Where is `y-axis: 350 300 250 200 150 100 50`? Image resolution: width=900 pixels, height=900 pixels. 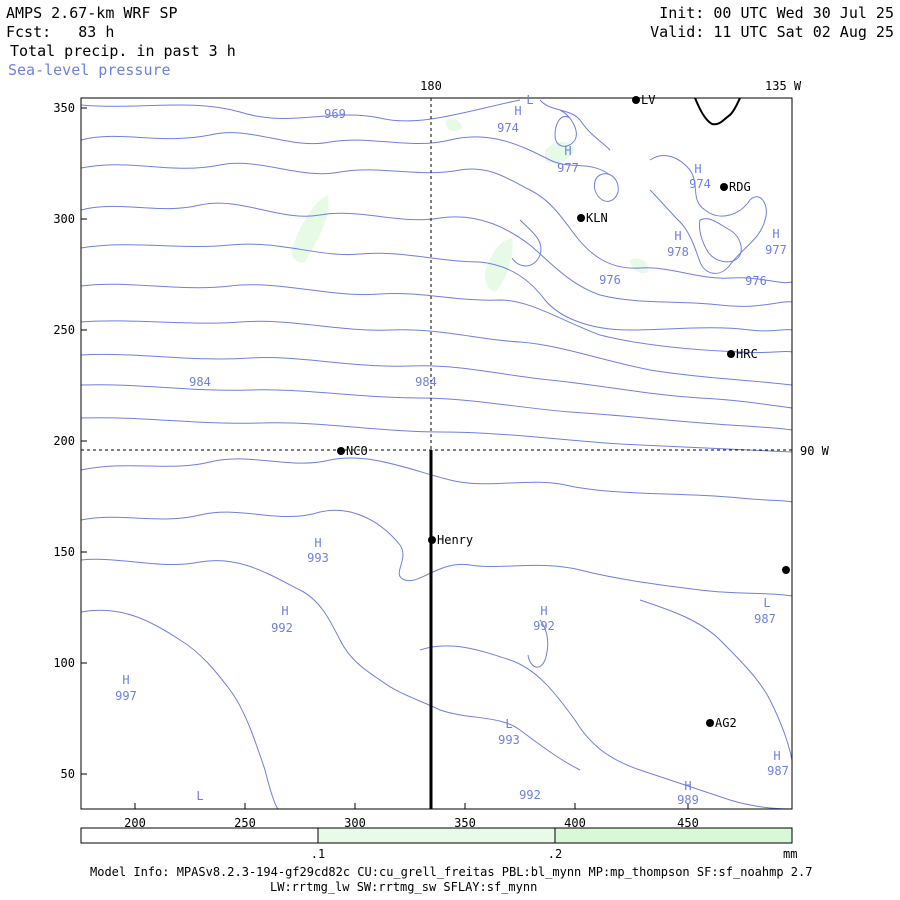 y-axis: 350 300 250 200 150 100 50 is located at coordinates (70, 441).